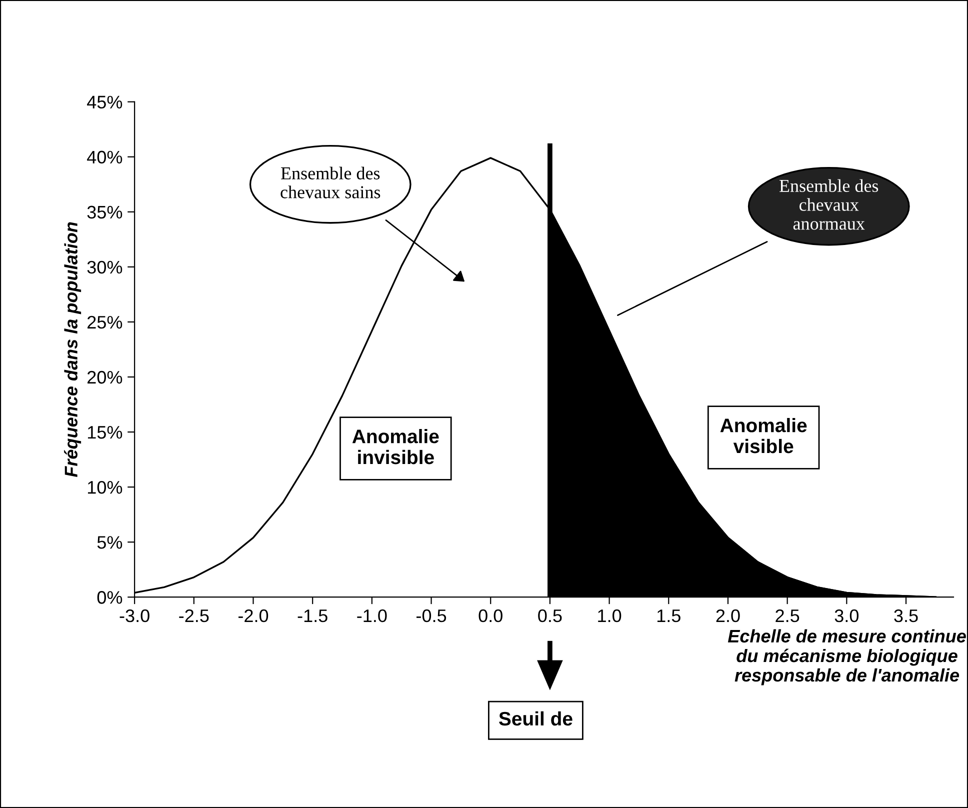  I want to click on x-tick-label: 3.5, so click(906, 615).